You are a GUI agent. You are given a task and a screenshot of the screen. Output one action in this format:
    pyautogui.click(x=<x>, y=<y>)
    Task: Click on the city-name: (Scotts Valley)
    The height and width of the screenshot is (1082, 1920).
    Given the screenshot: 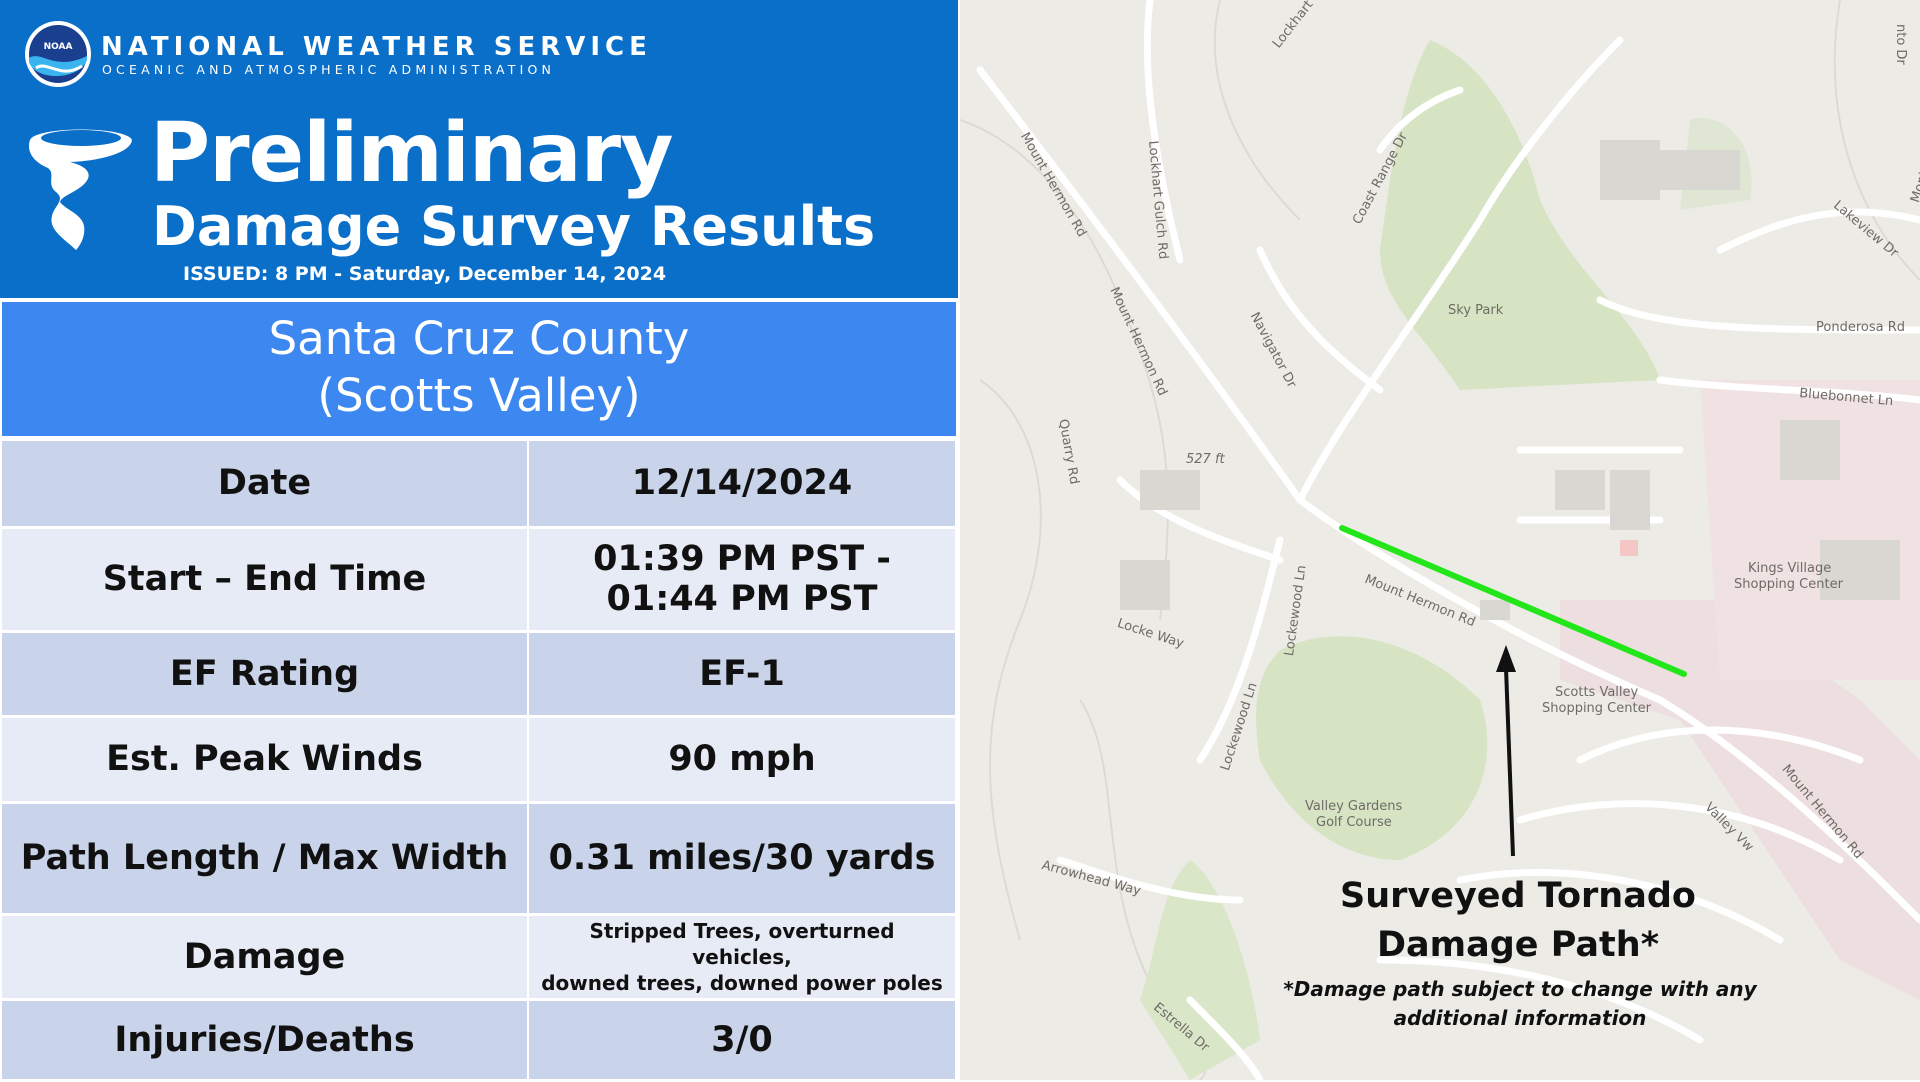 What is the action you would take?
    pyautogui.click(x=479, y=395)
    